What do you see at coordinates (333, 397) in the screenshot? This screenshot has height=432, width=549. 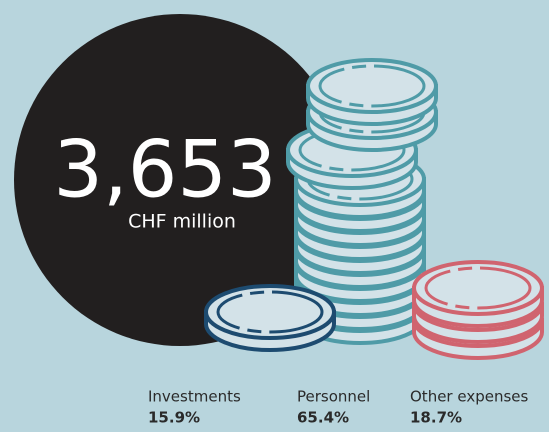 I see `item-label: Personnel` at bounding box center [333, 397].